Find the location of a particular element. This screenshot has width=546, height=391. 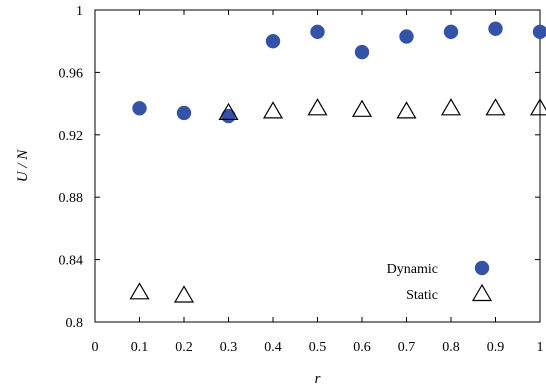

y-tick-label: 0.96 is located at coordinates (71, 73).